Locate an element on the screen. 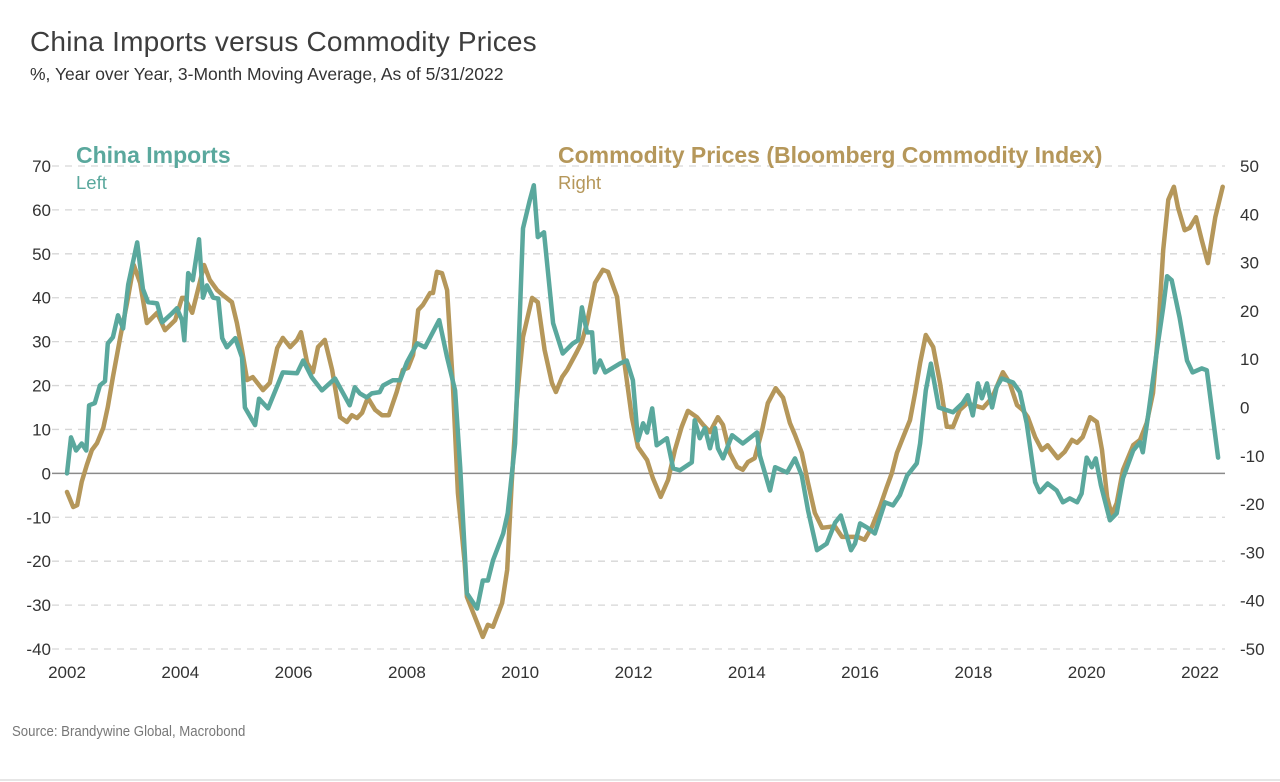 This screenshot has height=782, width=1280. x-tick-label: 2006 is located at coordinates (294, 672).